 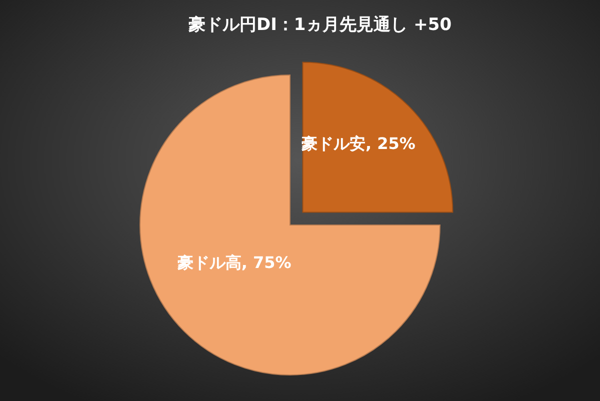 What do you see at coordinates (319, 25) in the screenshot?
I see `chart-title: 豪ドル円DI：1ヵ月先見通し +50` at bounding box center [319, 25].